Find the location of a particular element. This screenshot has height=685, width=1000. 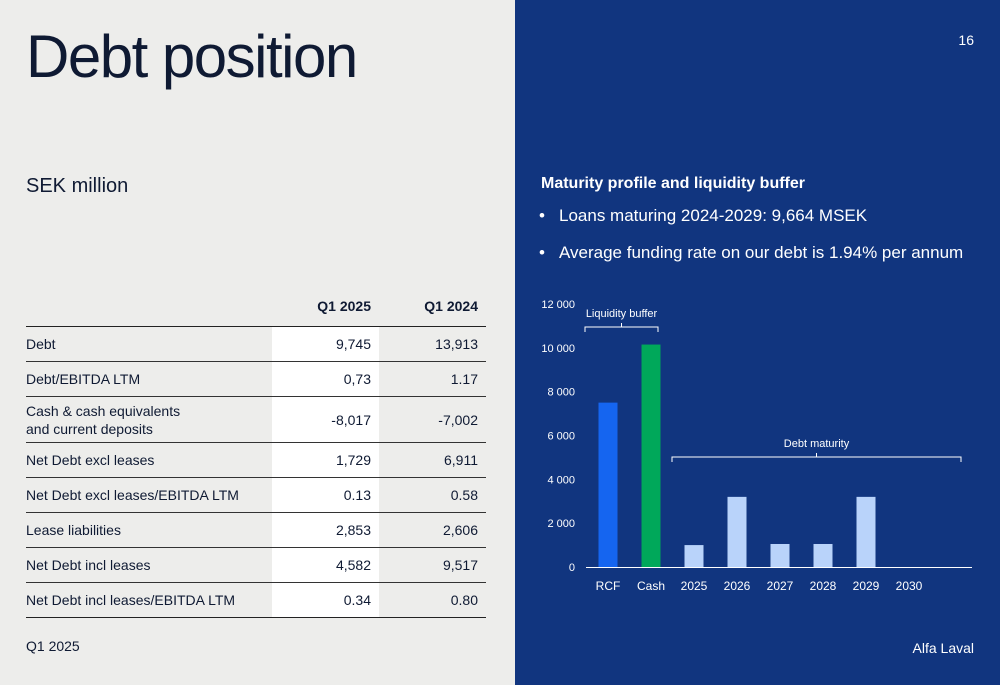

bar-rcf is located at coordinates (608, 484).